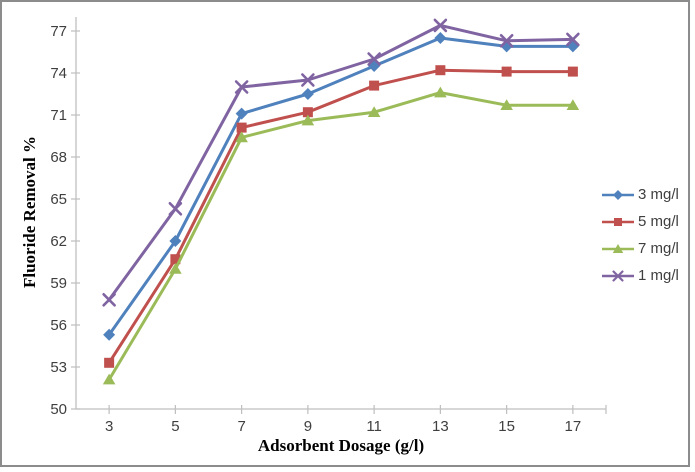 The image size is (695, 472). Describe the element at coordinates (58, 283) in the screenshot. I see `y-tick-label: 59` at that location.